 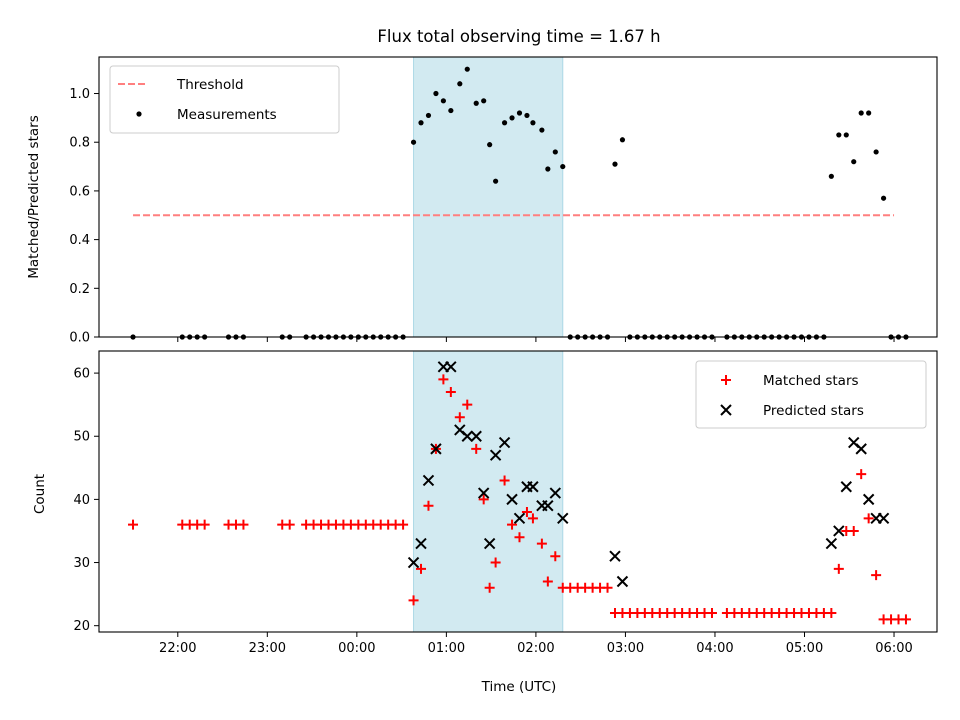 What do you see at coordinates (488, 197) in the screenshot?
I see `top-highlight-span` at bounding box center [488, 197].